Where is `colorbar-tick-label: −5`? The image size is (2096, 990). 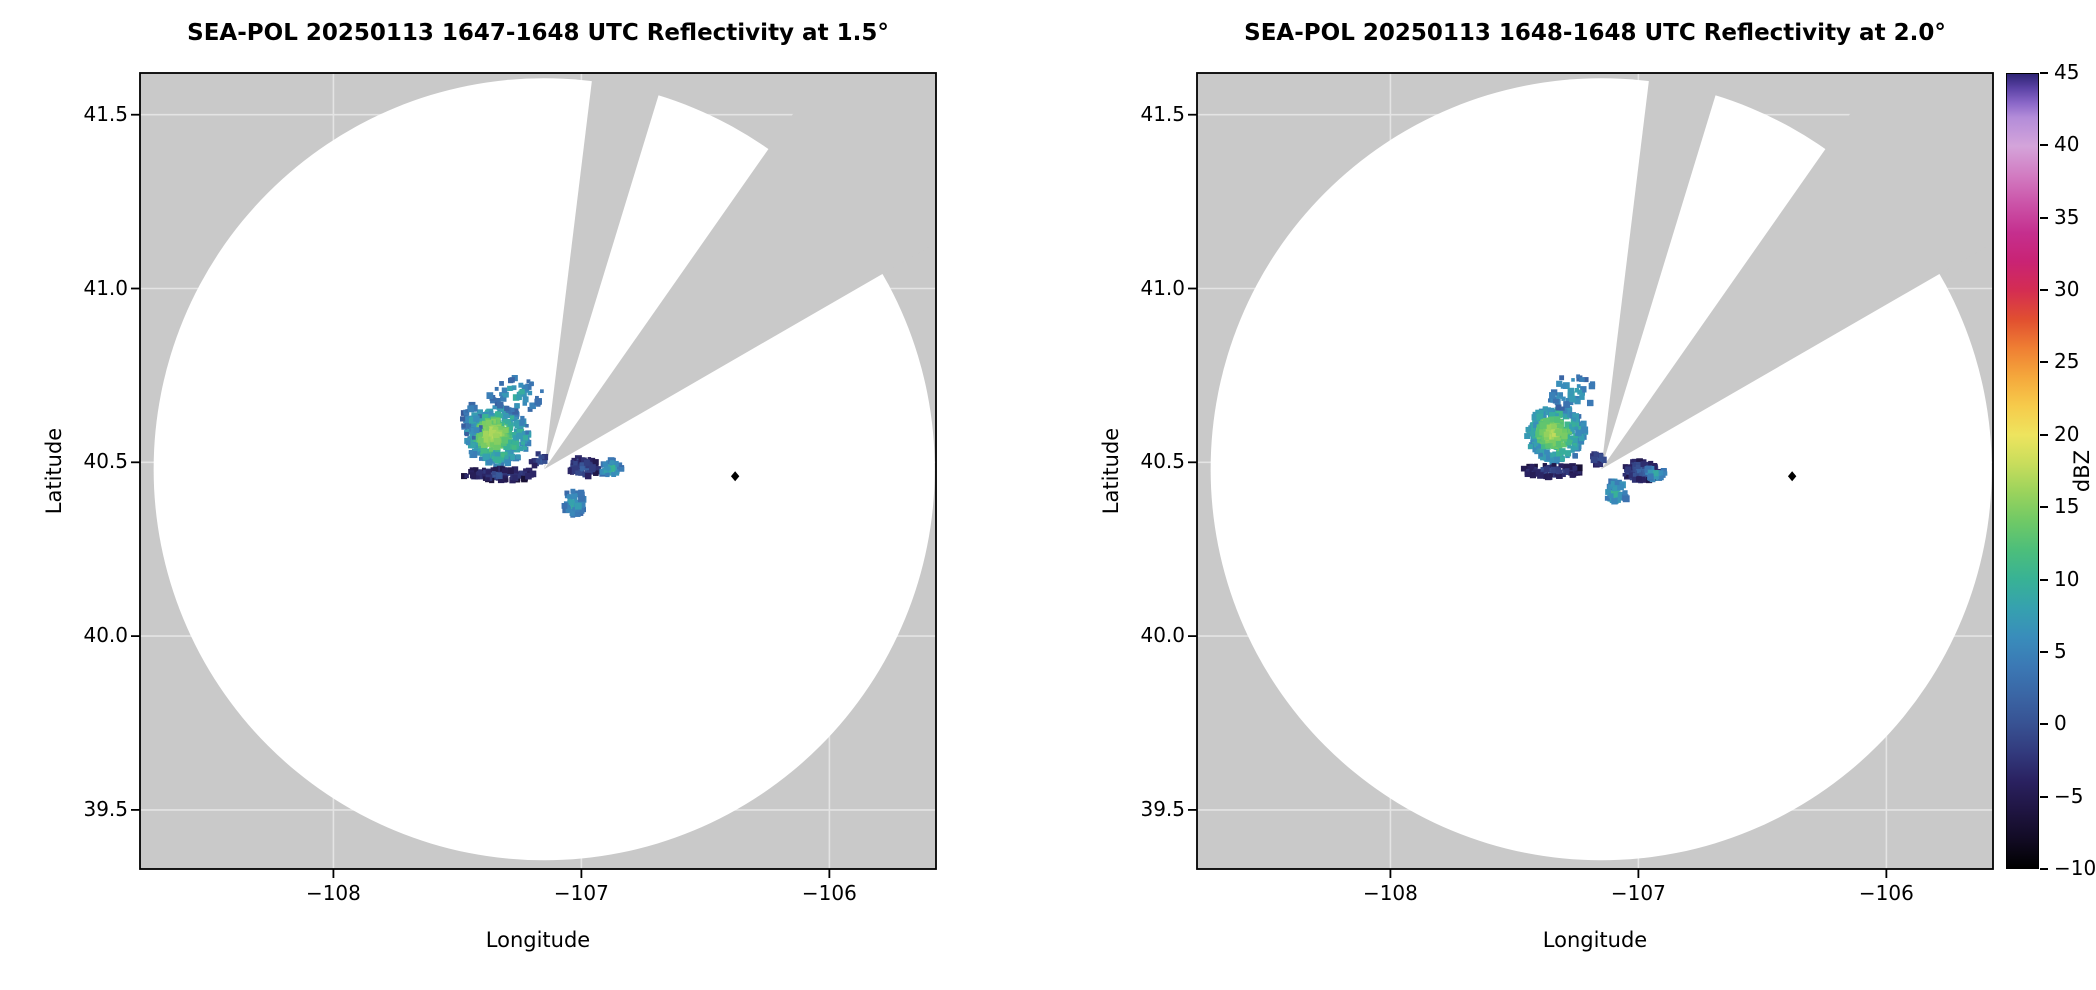
colorbar-tick-label: −5 is located at coordinates (2069, 795).